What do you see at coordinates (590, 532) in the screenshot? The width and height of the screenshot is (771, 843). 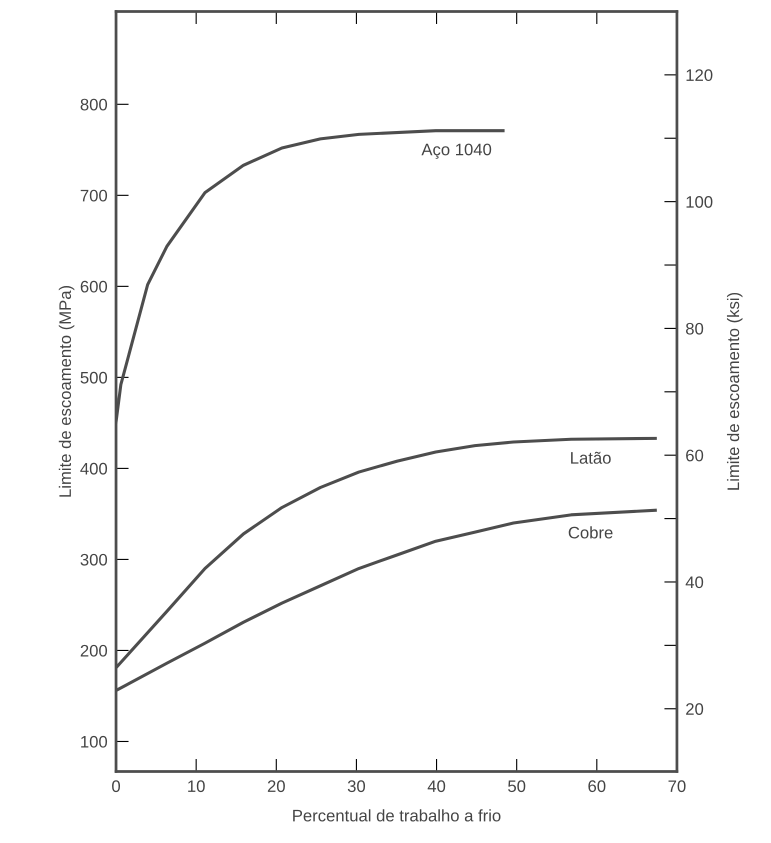 I see `series-label: Cobre` at bounding box center [590, 532].